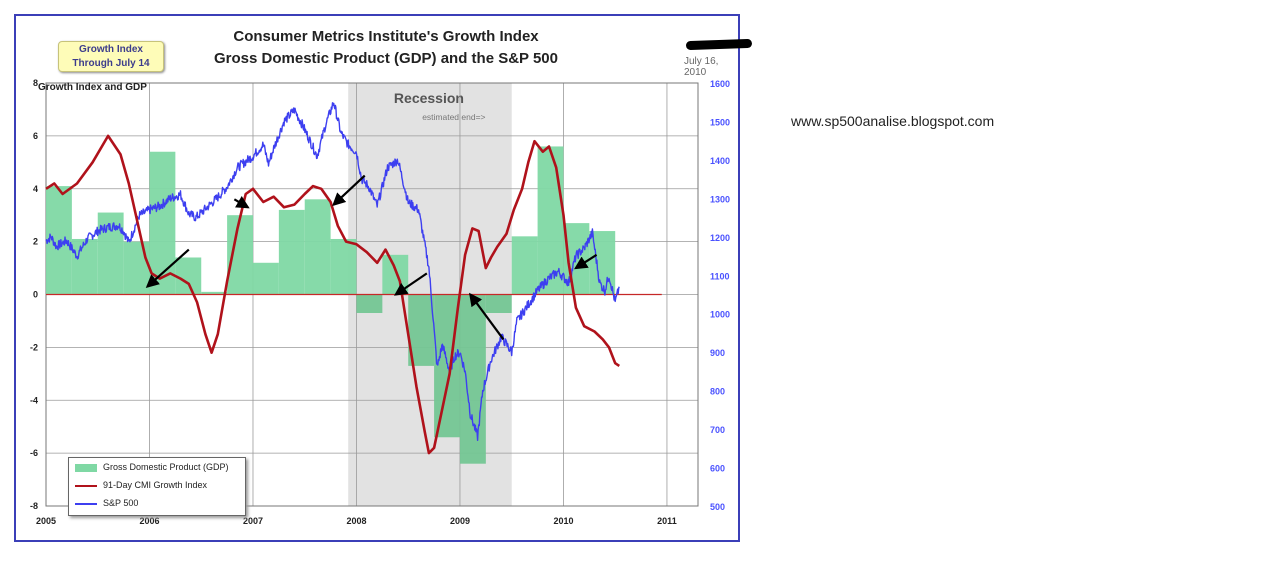  I want to click on y-left-tick-label: 4, so click(35, 189).